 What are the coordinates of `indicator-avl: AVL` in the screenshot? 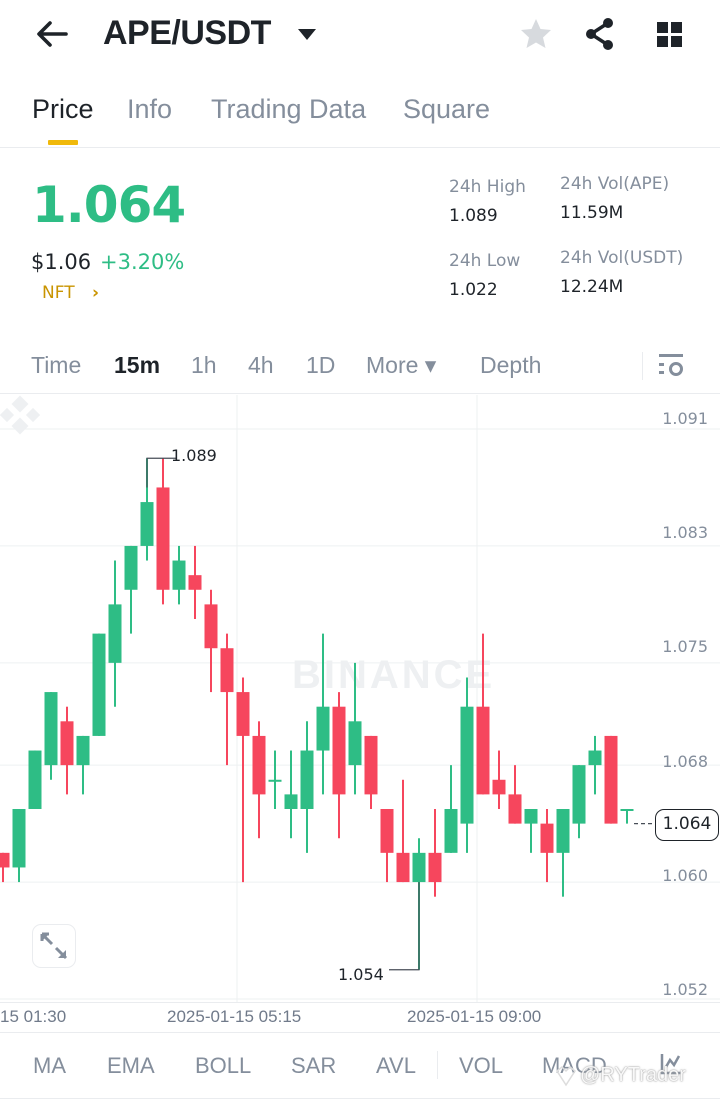 It's located at (396, 1065).